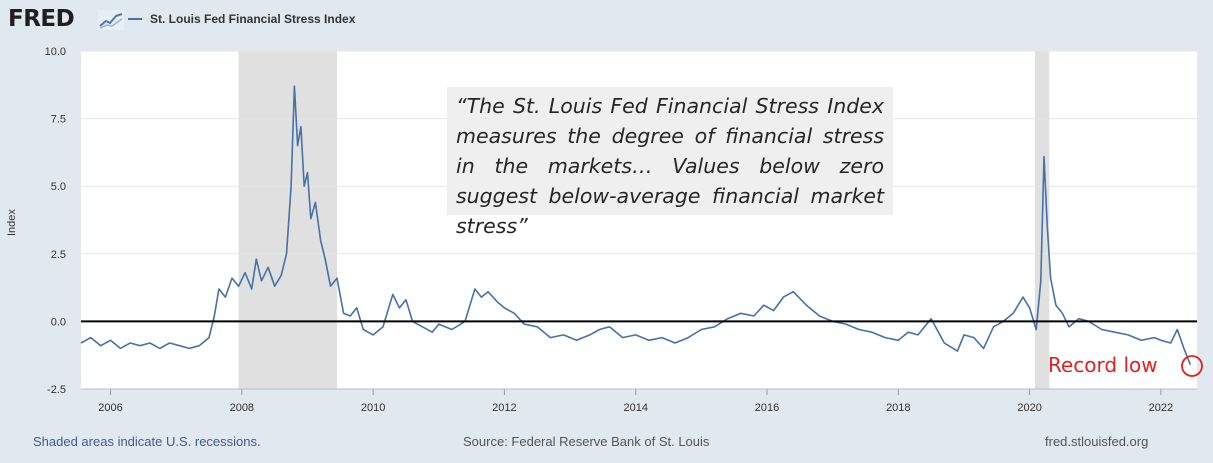 This screenshot has height=463, width=1213. I want to click on y-tick-label: 0.0, so click(58, 322).